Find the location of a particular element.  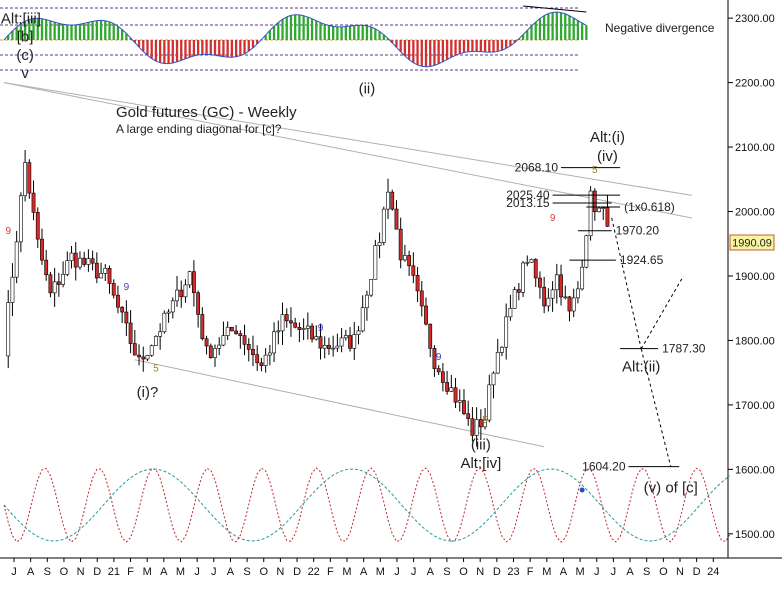

level-label: (1x0.618) is located at coordinates (649, 207).